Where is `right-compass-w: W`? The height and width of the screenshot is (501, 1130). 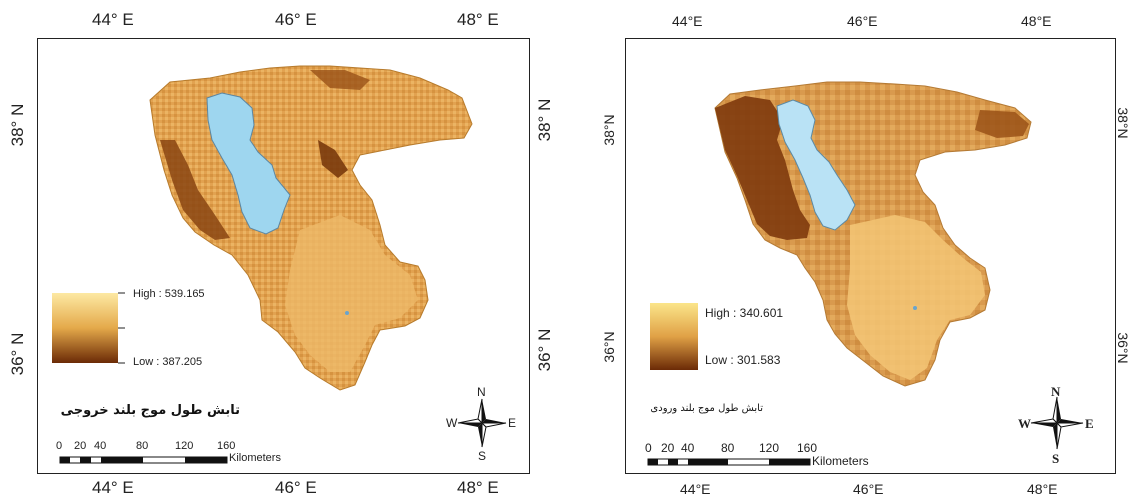 right-compass-w: W is located at coordinates (1024, 423).